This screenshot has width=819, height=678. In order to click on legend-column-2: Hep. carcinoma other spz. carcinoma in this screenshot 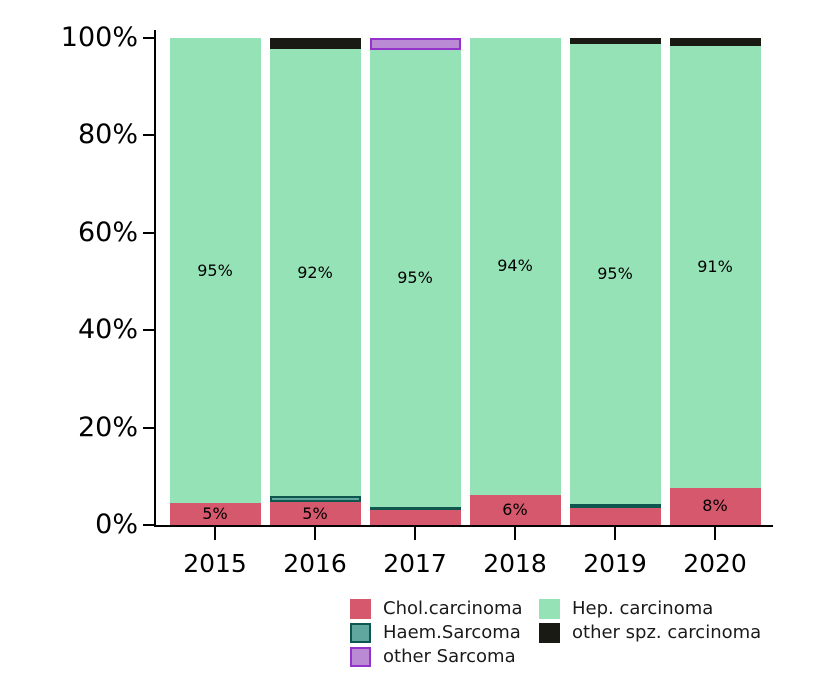, I will do `click(650, 635)`.